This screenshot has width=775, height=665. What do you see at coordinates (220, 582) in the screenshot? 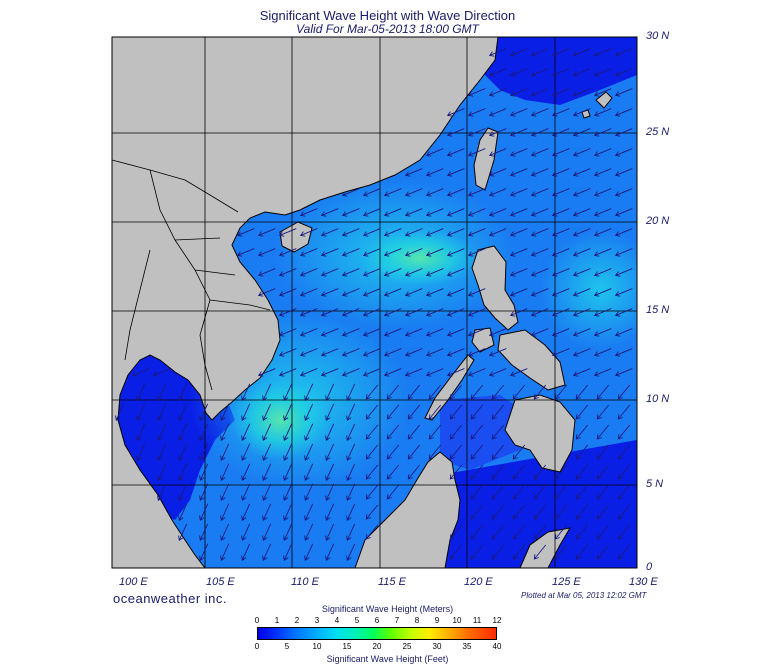
I see `longitude-label: 105 E` at bounding box center [220, 582].